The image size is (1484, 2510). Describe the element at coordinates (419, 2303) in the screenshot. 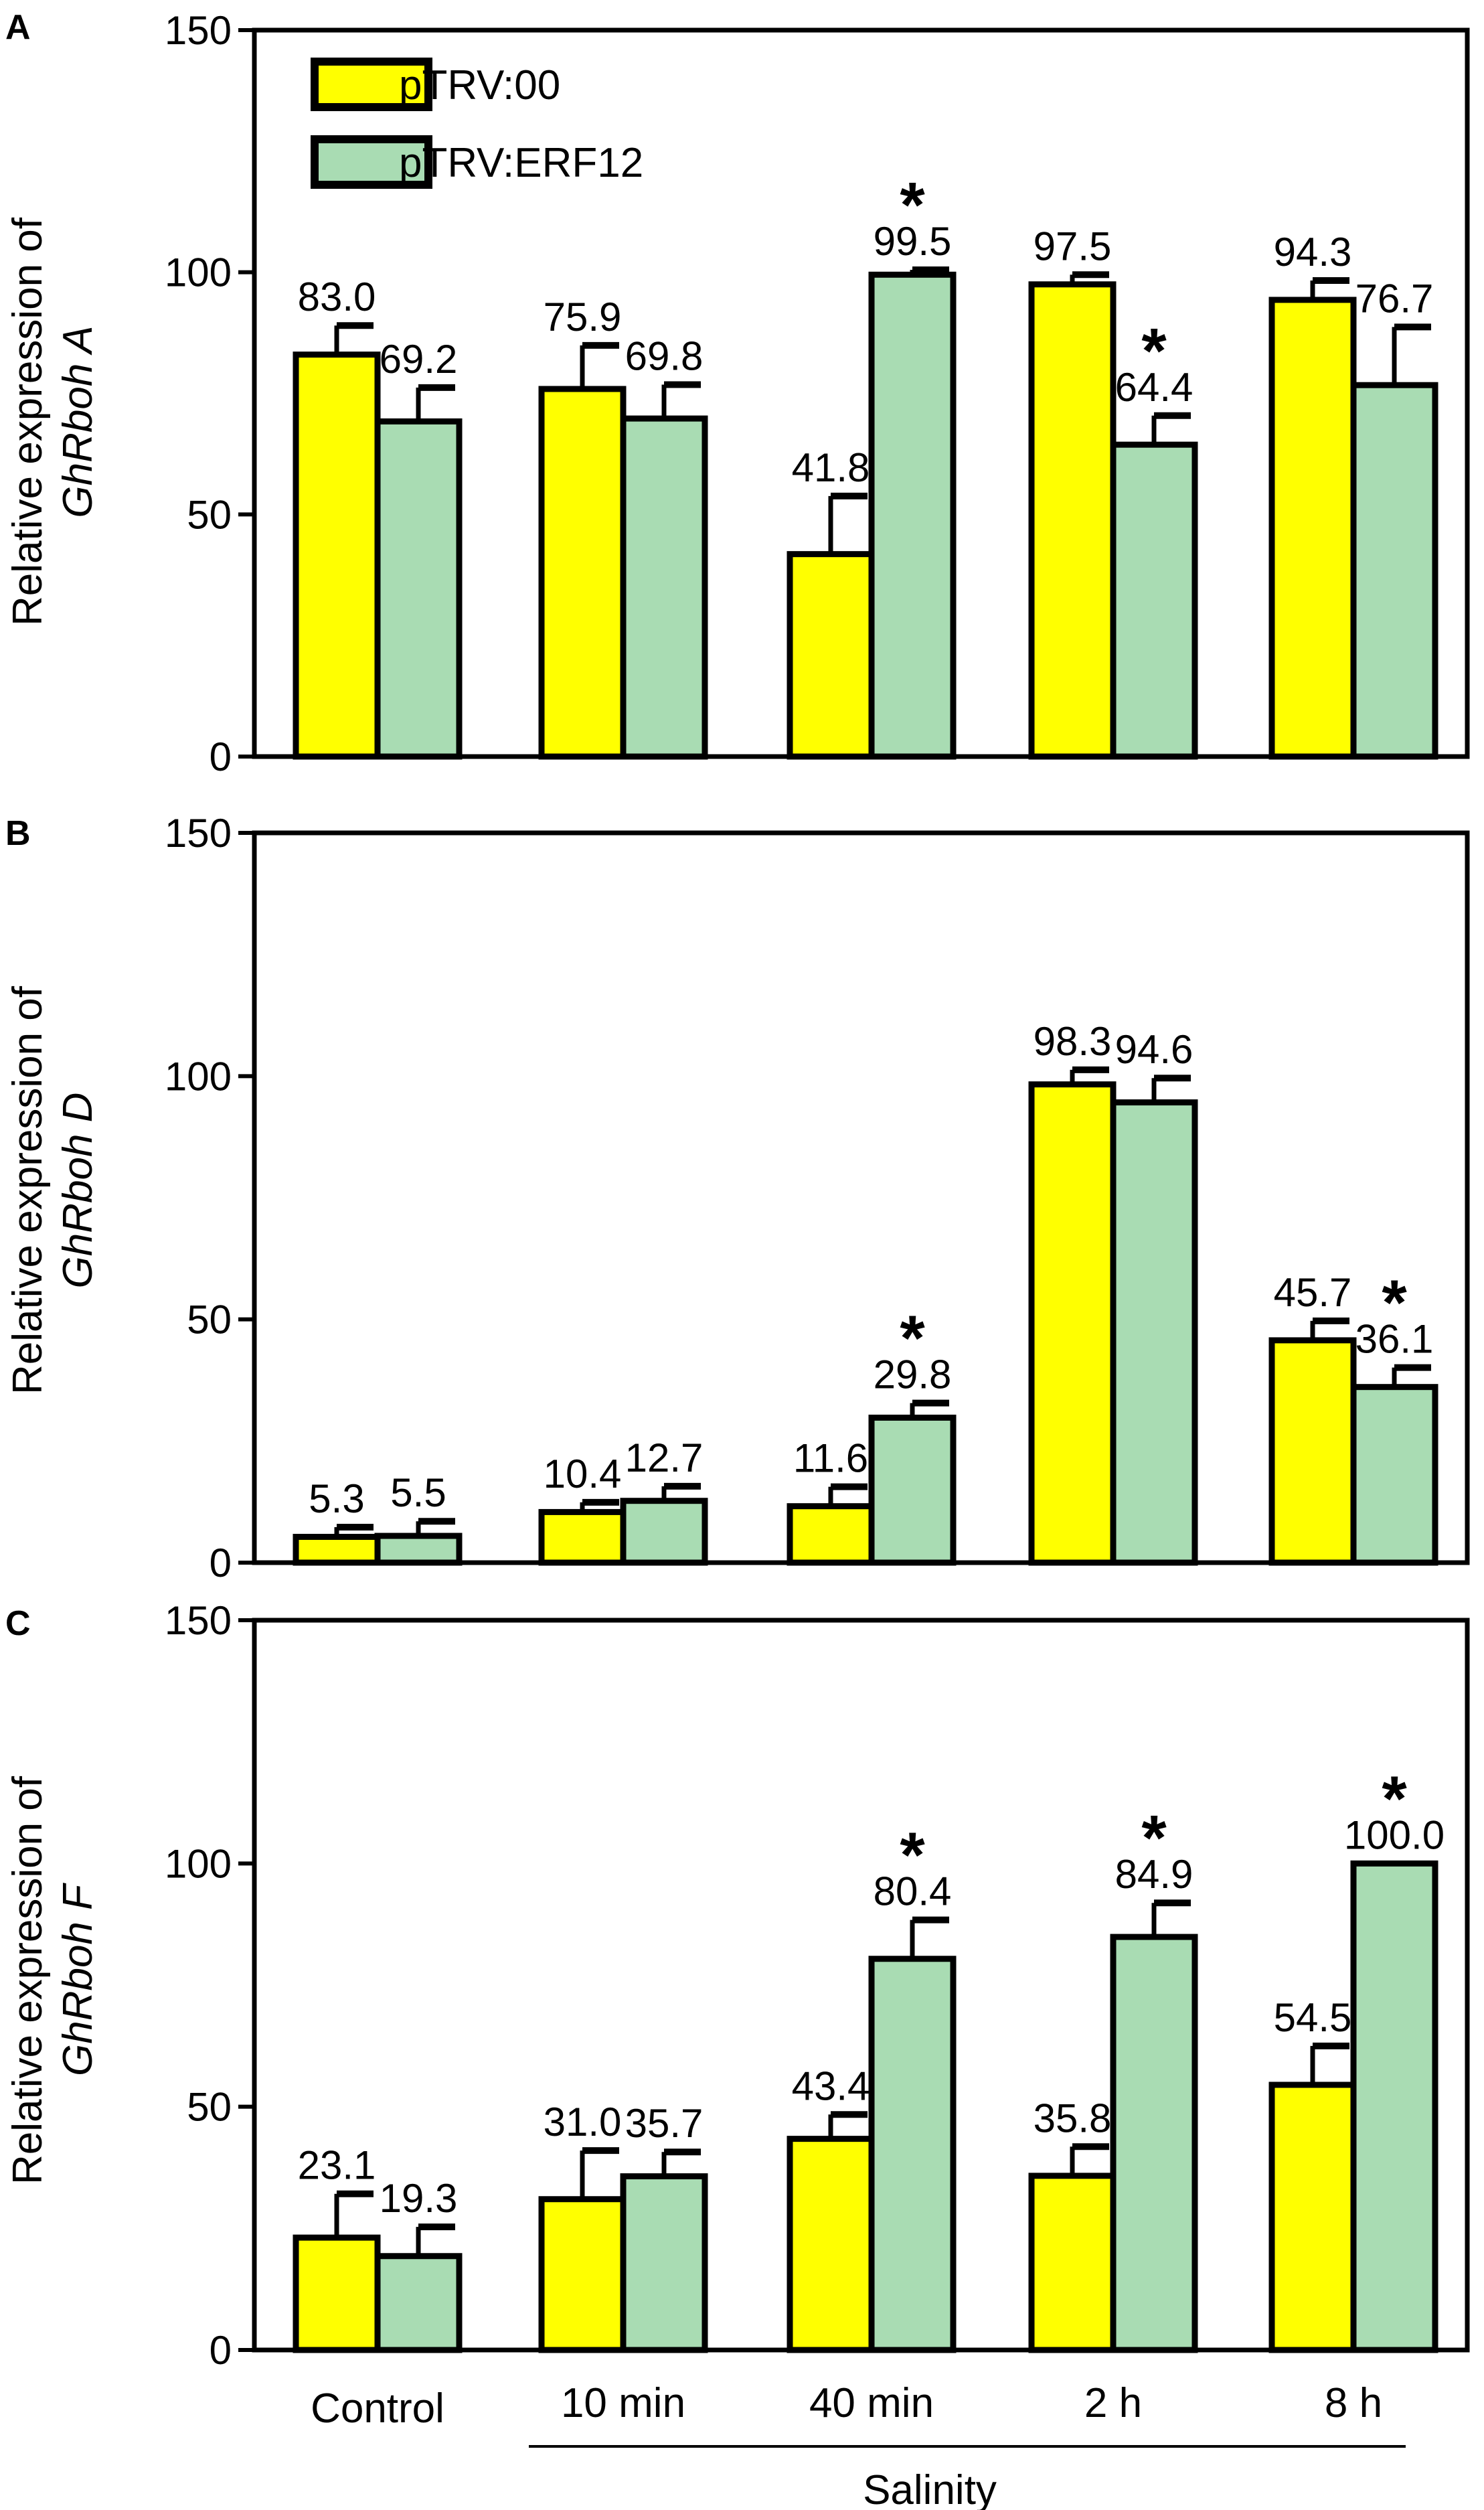

I see `panel-c-s1-c0-bar` at that location.